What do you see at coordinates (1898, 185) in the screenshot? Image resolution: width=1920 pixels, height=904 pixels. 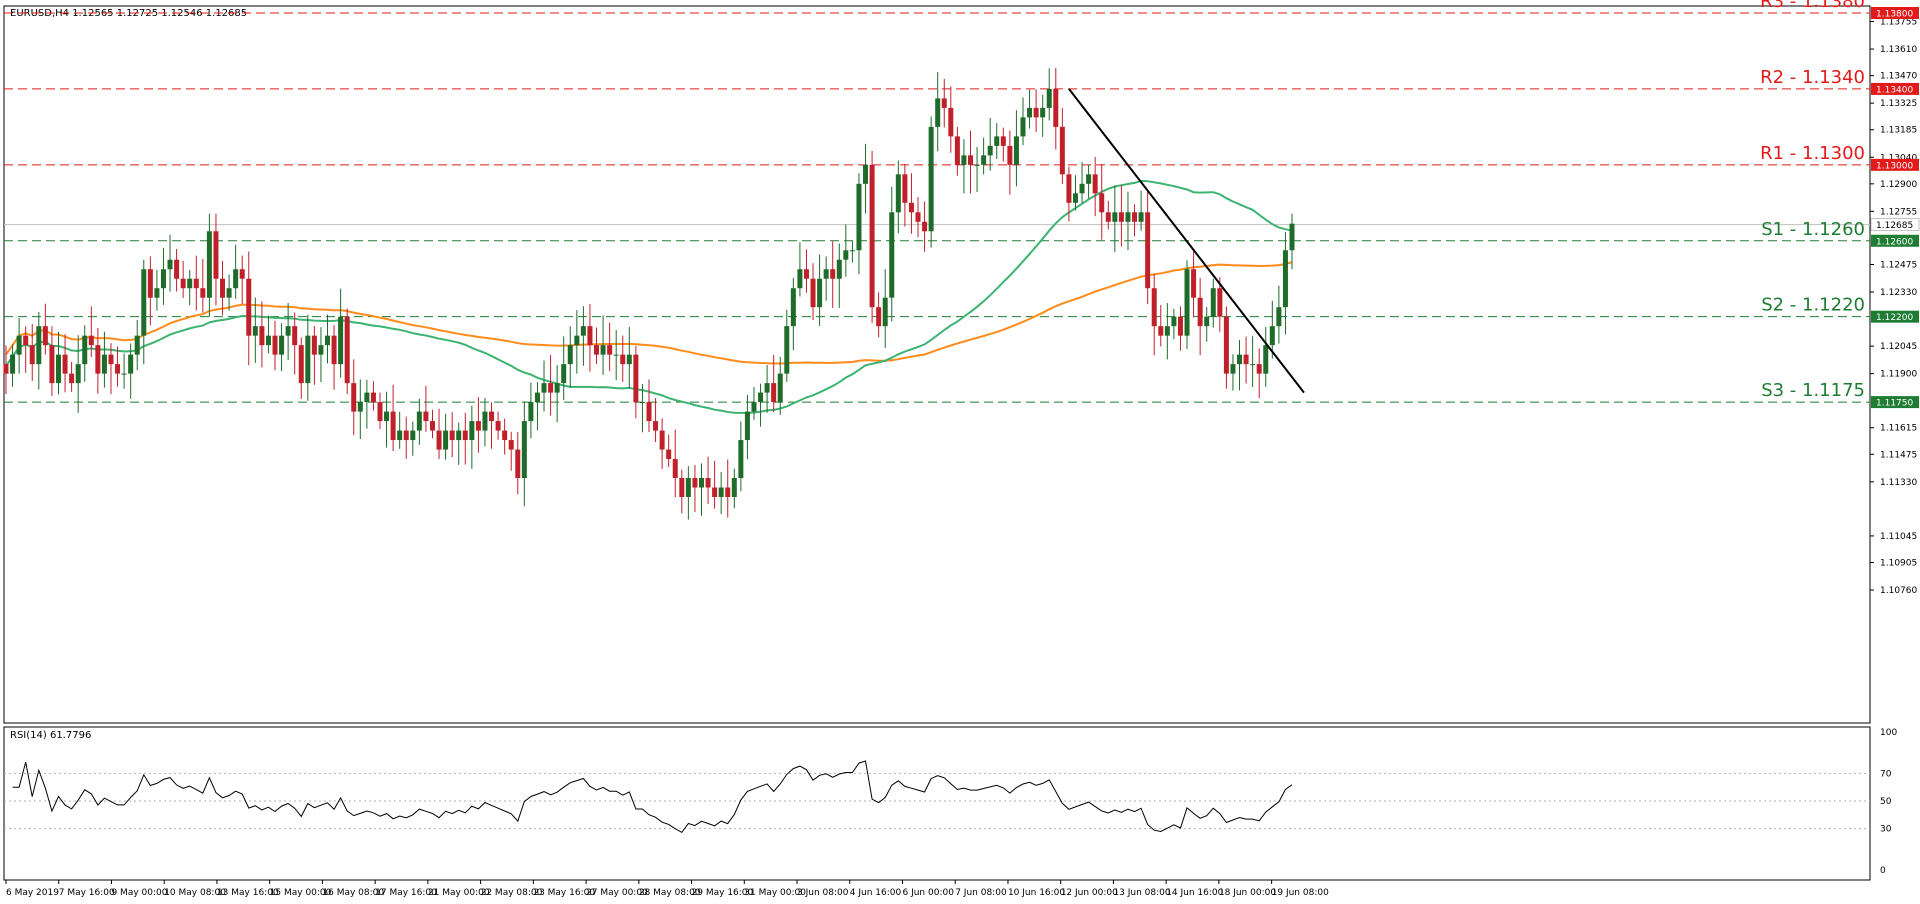 I see `price-tick-label: 1.12900` at bounding box center [1898, 185].